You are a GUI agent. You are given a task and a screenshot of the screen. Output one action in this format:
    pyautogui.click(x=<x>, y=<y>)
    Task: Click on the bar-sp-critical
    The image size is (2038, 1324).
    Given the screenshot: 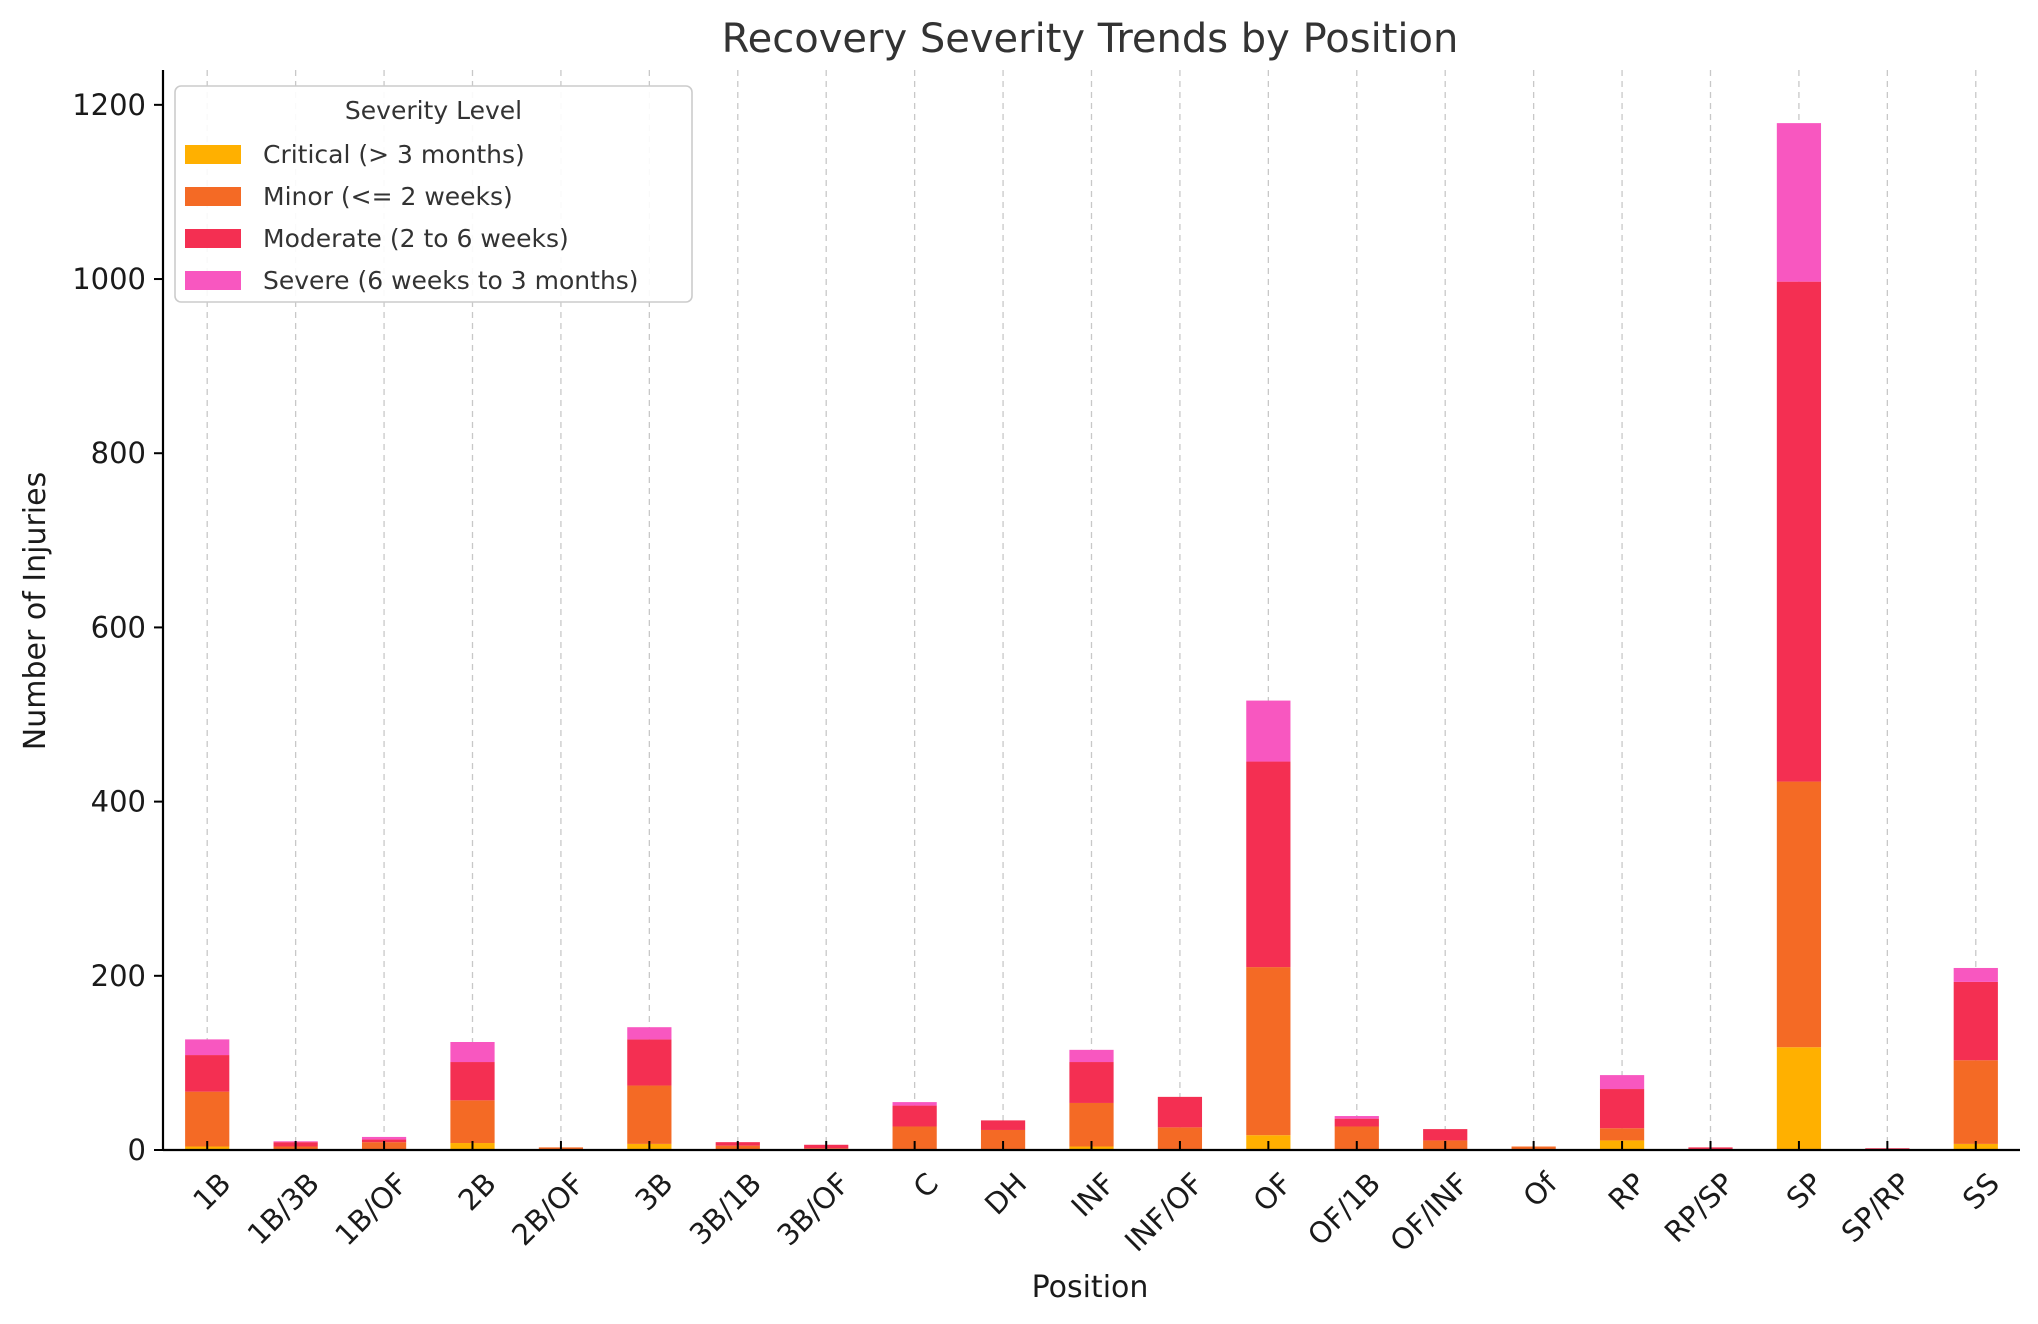 What is the action you would take?
    pyautogui.click(x=1799, y=1098)
    